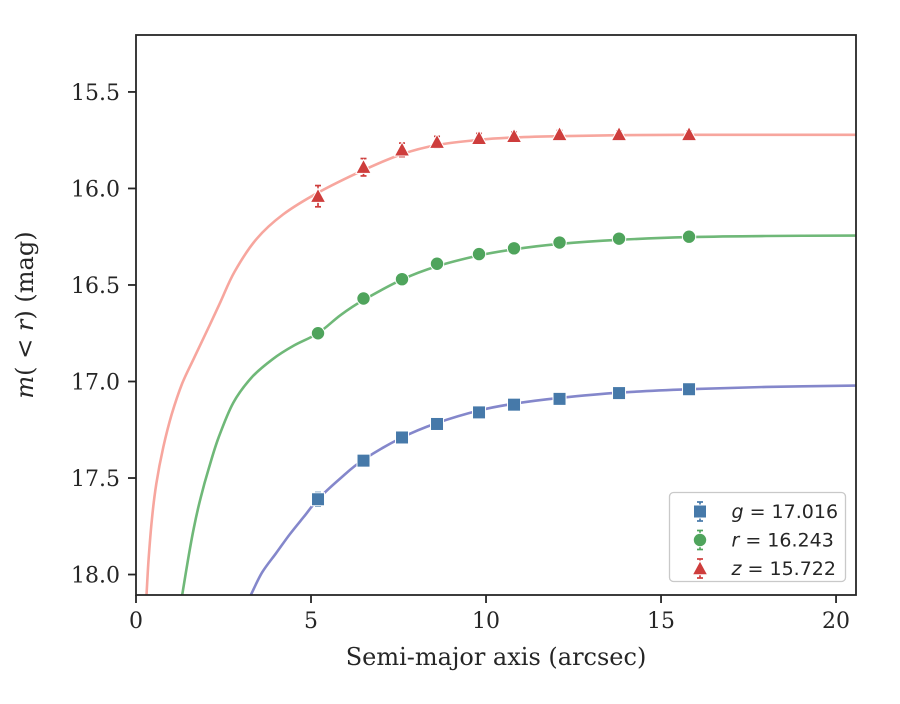 The width and height of the screenshot is (900, 704). Describe the element at coordinates (661, 621) in the screenshot. I see `x-tick-label: 15` at that location.